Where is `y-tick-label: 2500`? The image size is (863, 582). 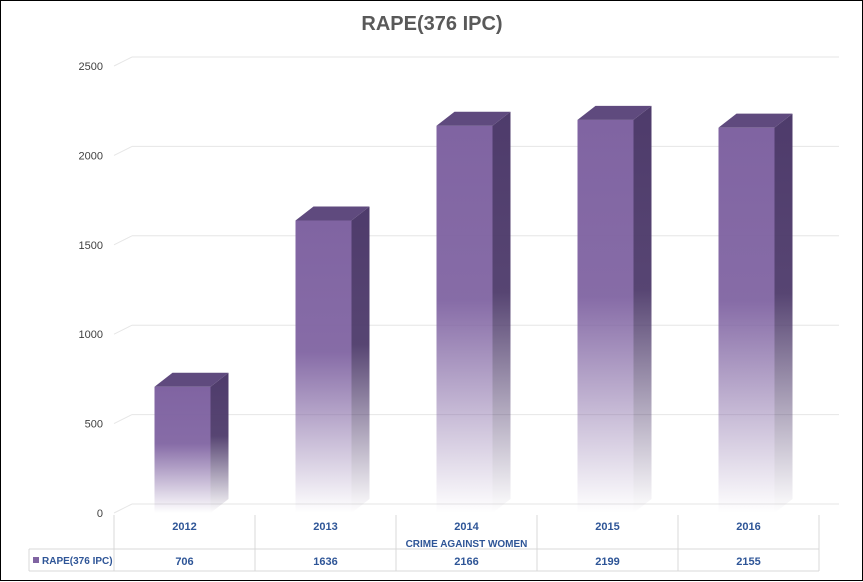 y-tick-label: 2500 is located at coordinates (91, 67).